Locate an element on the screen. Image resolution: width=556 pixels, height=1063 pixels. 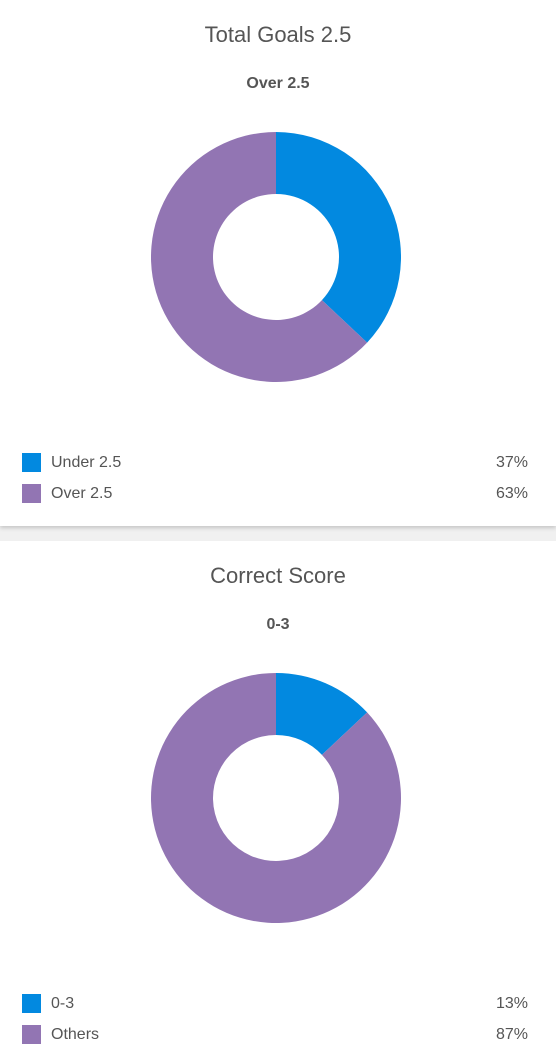
legend-item-under: Under 2.5 37% is located at coordinates (275, 466).